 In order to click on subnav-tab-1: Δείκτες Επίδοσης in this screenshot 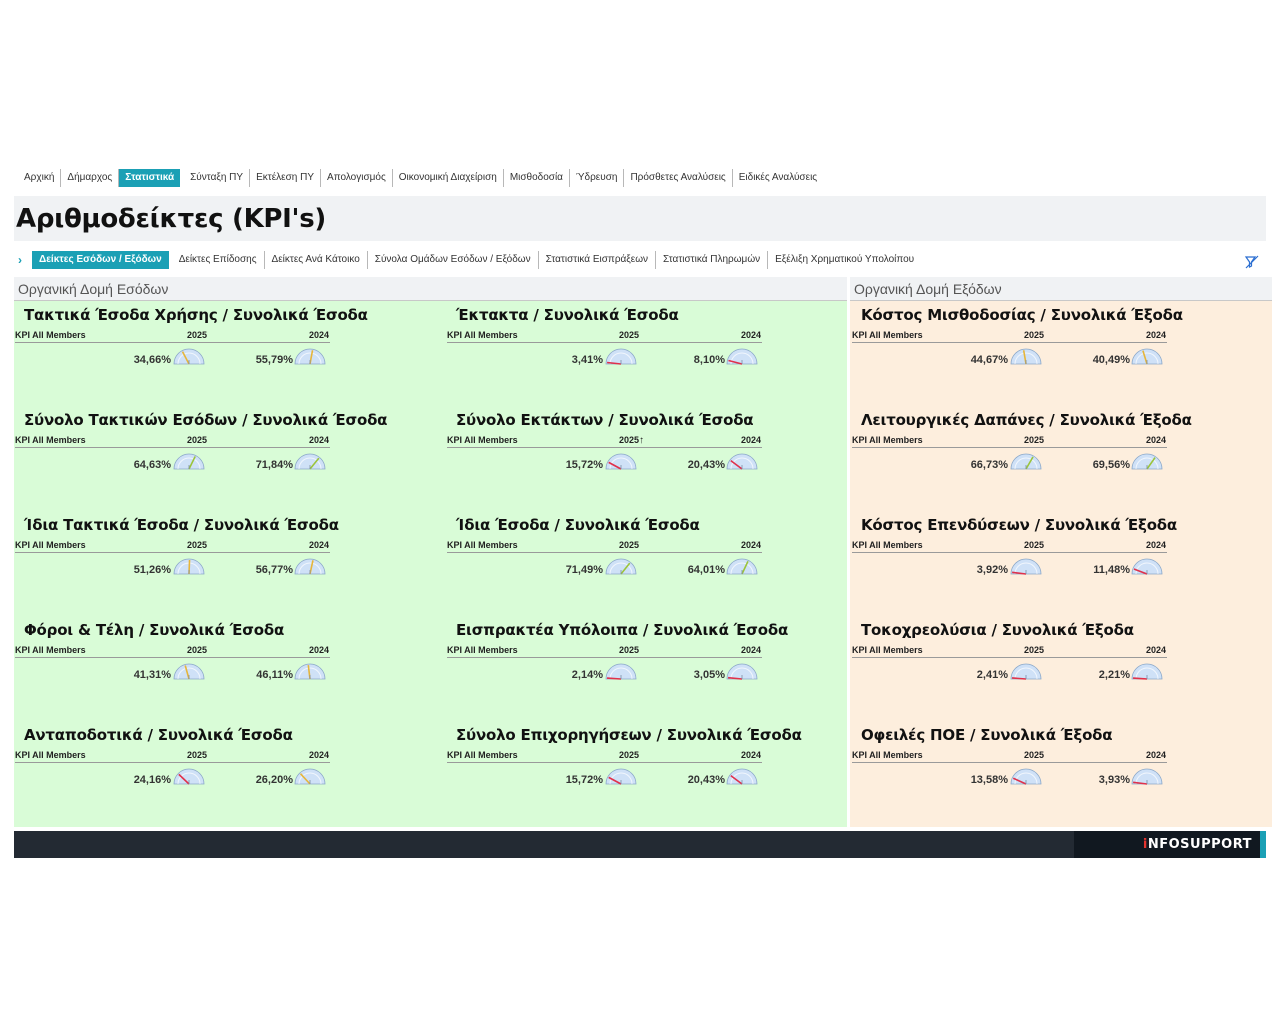, I will do `click(218, 260)`.